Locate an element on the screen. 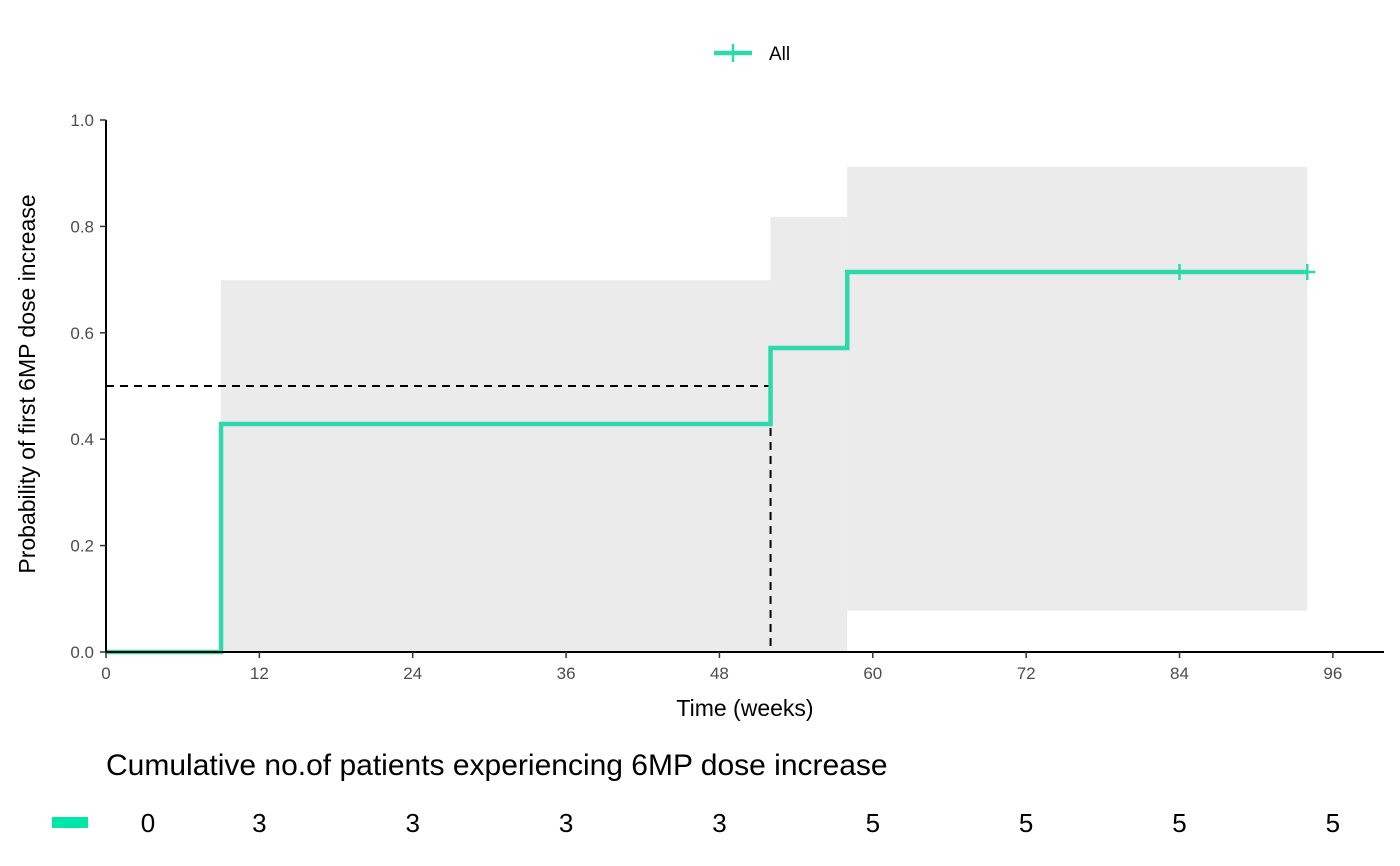 This screenshot has width=1400, height=866. y-tick-label-2: 0.4 is located at coordinates (82, 439).